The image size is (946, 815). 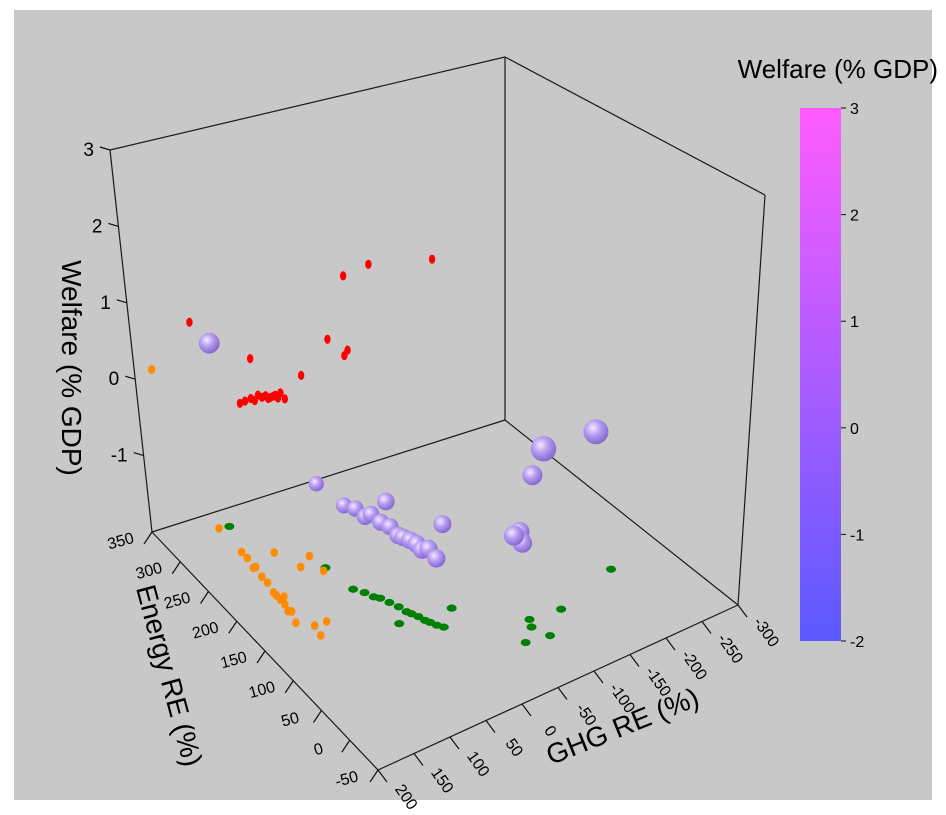 What do you see at coordinates (149, 571) in the screenshot?
I see `y-tick-label: 300` at bounding box center [149, 571].